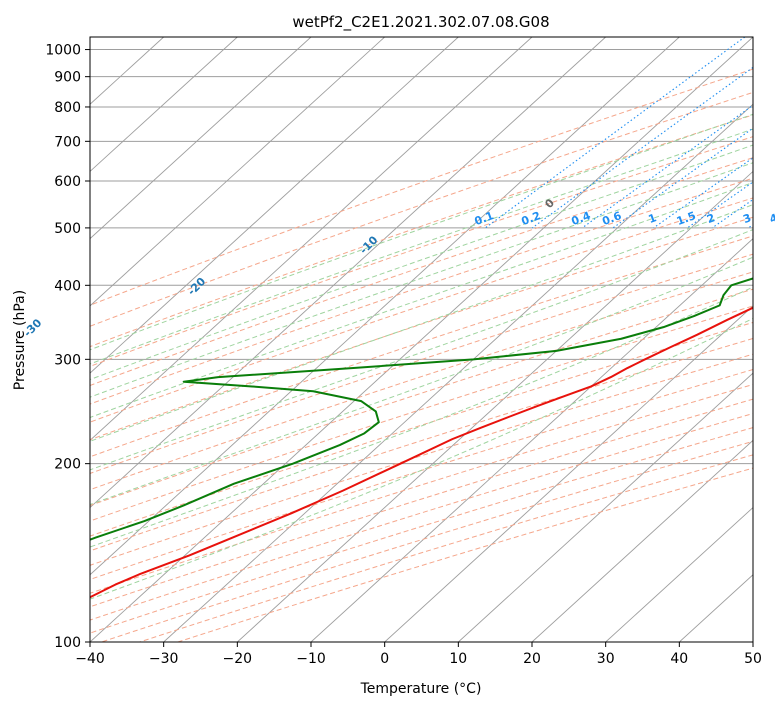  I want to click on y-tick-label: 400, so click(67, 286).